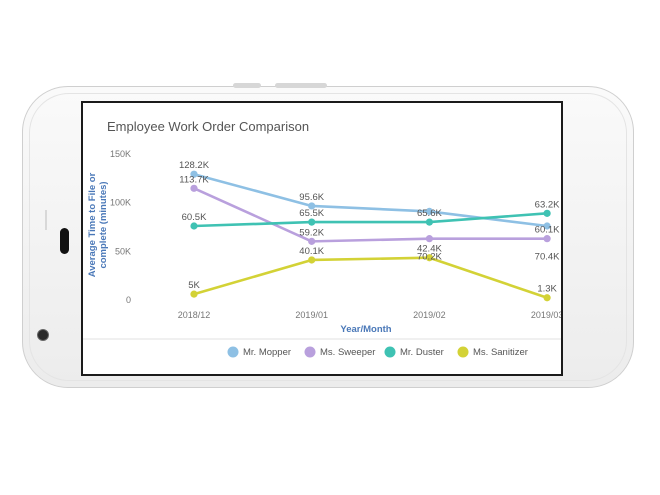 The width and height of the screenshot is (660, 495). Describe the element at coordinates (194, 179) in the screenshot. I see `data-label: 113.7K` at that location.